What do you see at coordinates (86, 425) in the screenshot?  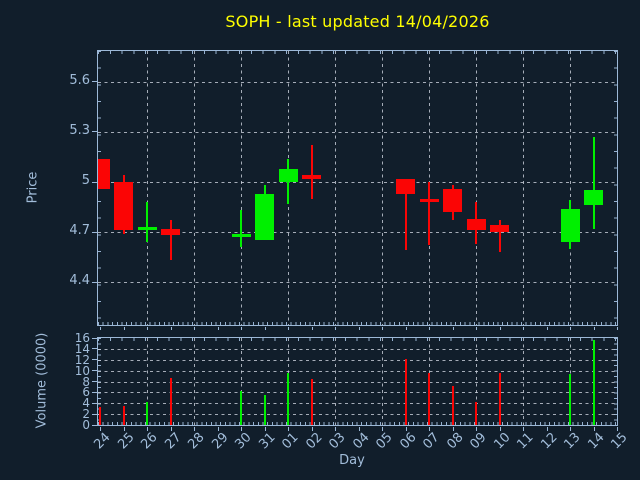 I see `volume-tick-label: 0` at bounding box center [86, 425].